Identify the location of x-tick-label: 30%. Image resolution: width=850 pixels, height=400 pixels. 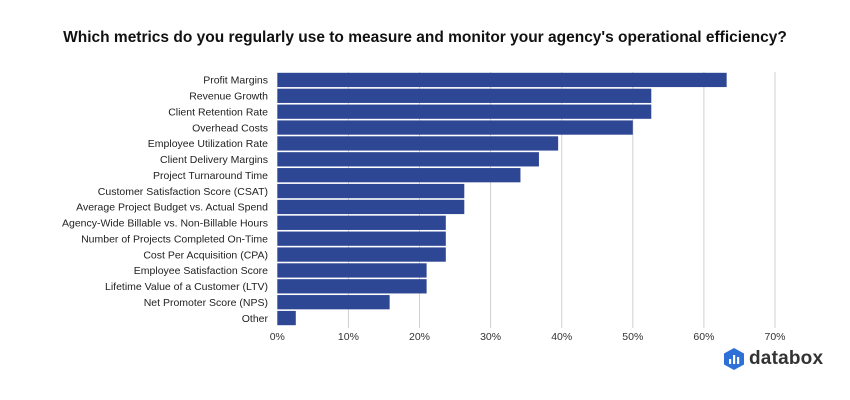
(490, 337).